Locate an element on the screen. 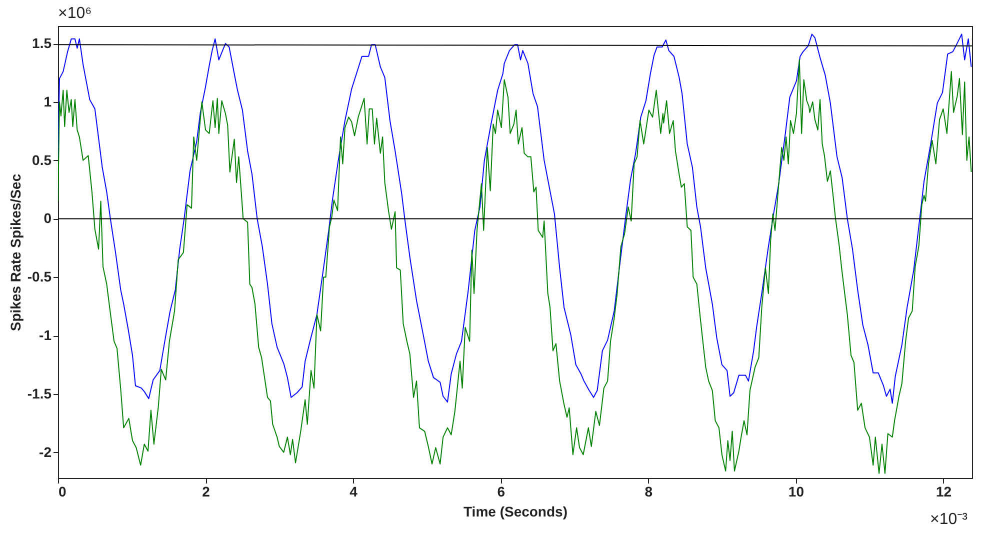 This screenshot has width=982, height=534. y-tick-label: 0.5 is located at coordinates (42, 160).